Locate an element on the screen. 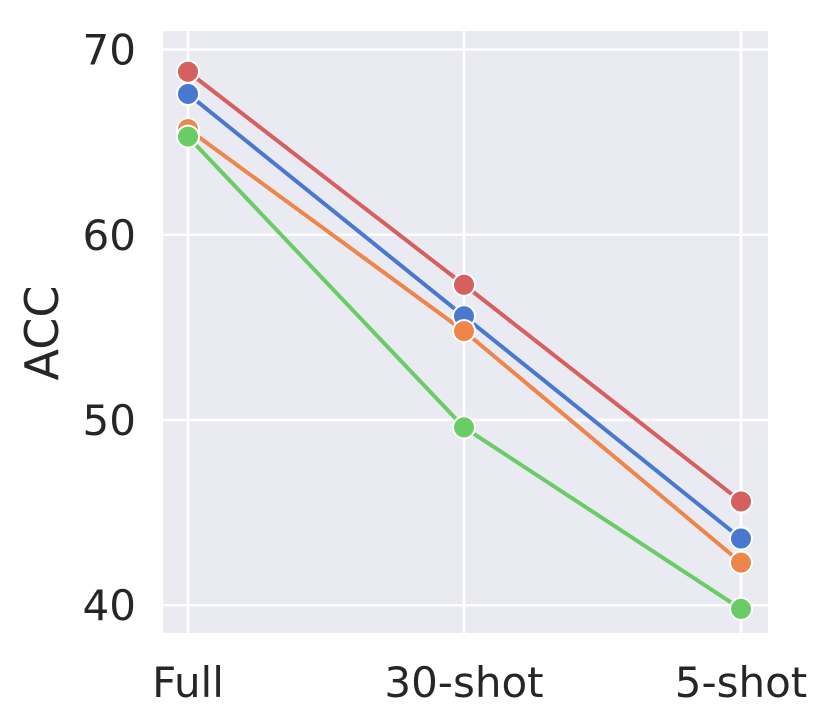 Image resolution: width=832 pixels, height=726 pixels. y-axis-label: ACC is located at coordinates (42, 333).